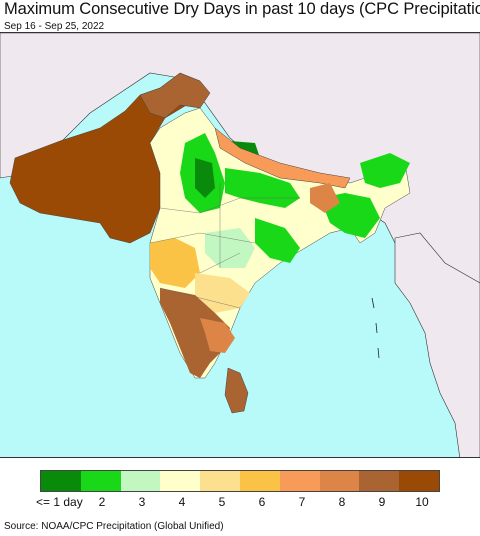 The width and height of the screenshot is (480, 536). I want to click on legend-tick-5: 5, so click(222, 502).